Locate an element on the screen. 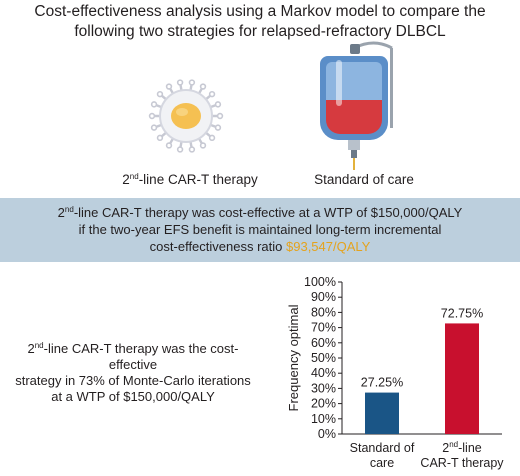  y-tick-label: 80% is located at coordinates (323, 312).